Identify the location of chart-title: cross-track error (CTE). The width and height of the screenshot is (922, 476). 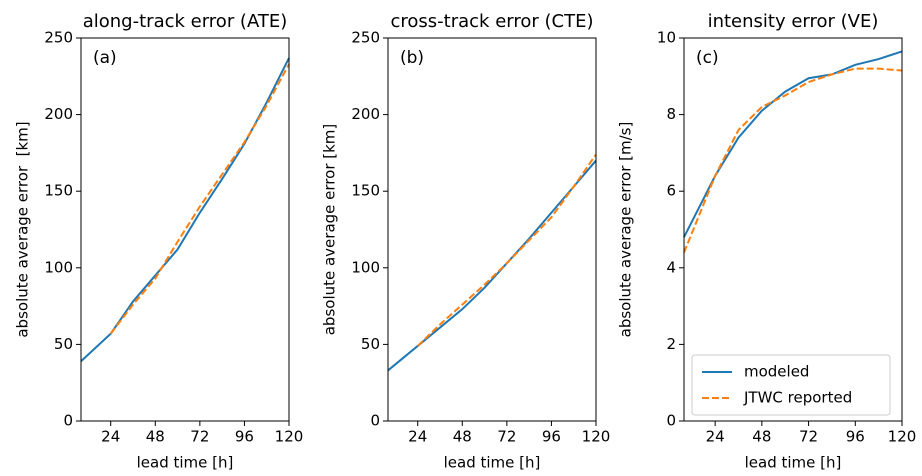
(492, 21).